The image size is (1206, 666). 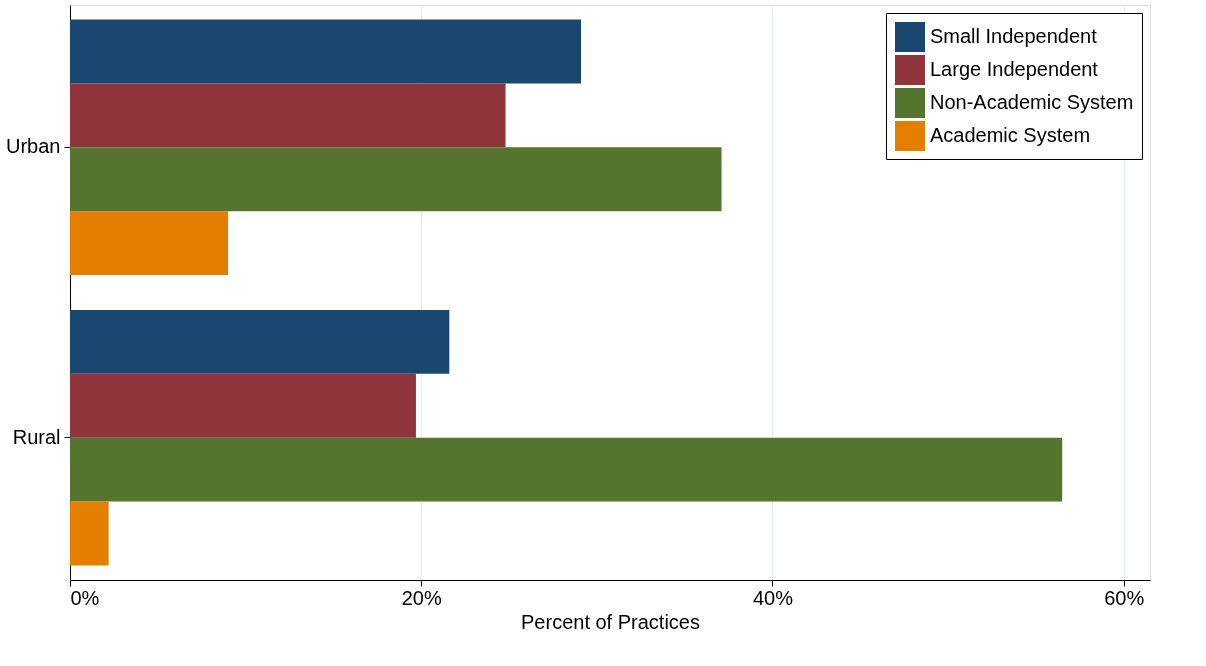 What do you see at coordinates (1010, 135) in the screenshot?
I see `legend-label: Academic System` at bounding box center [1010, 135].